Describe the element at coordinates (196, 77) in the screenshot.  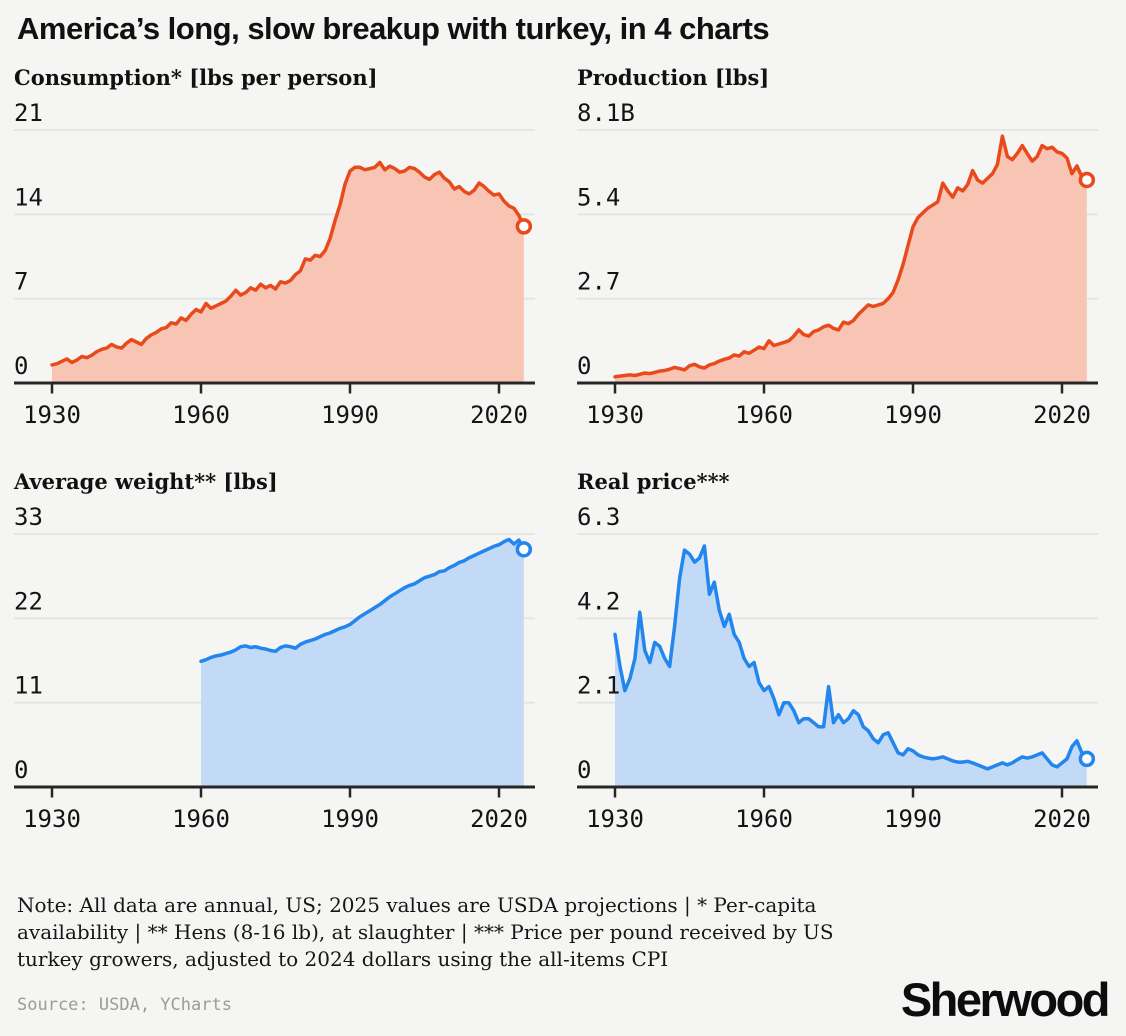
I see `consumption-chart-title: Consumption* [lbs per person]` at that location.